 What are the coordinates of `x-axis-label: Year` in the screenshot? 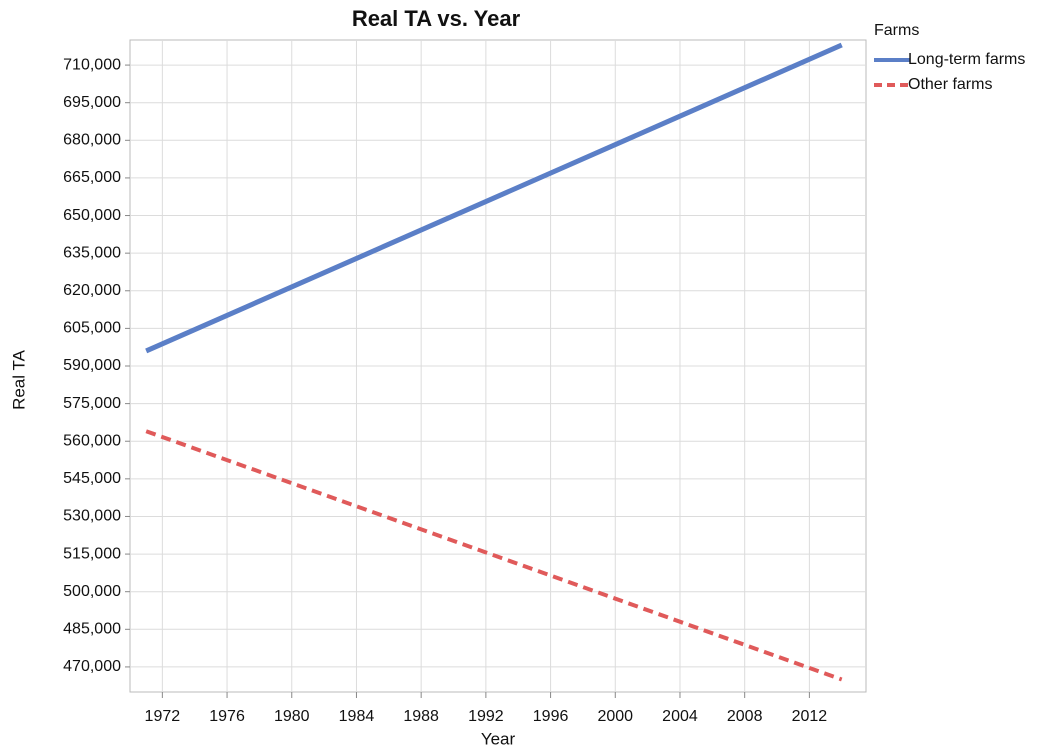 It's located at (498, 738).